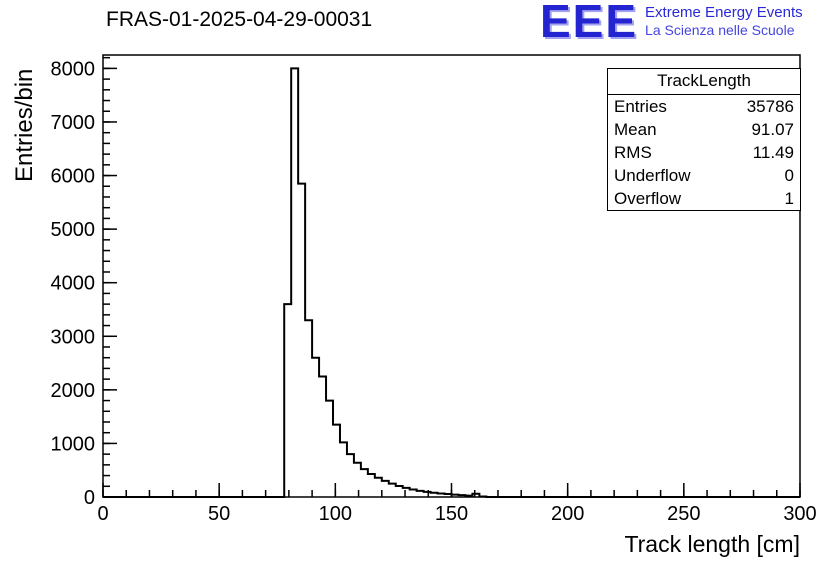 The image size is (836, 572). Describe the element at coordinates (567, 514) in the screenshot. I see `x-tick-label: 200` at that location.